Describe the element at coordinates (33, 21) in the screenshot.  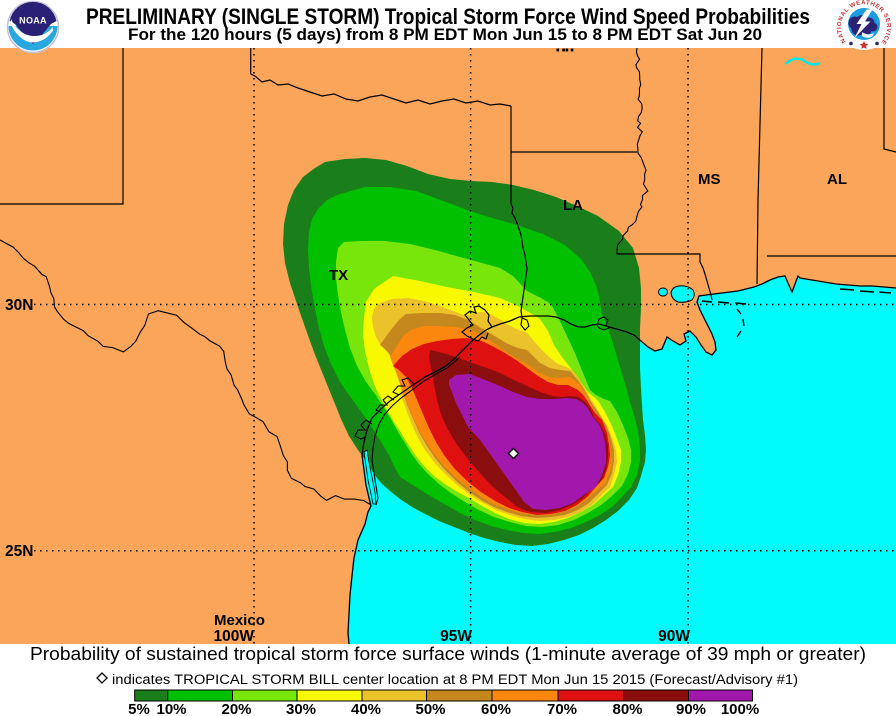
I see `svg-text: NOAA` at that location.